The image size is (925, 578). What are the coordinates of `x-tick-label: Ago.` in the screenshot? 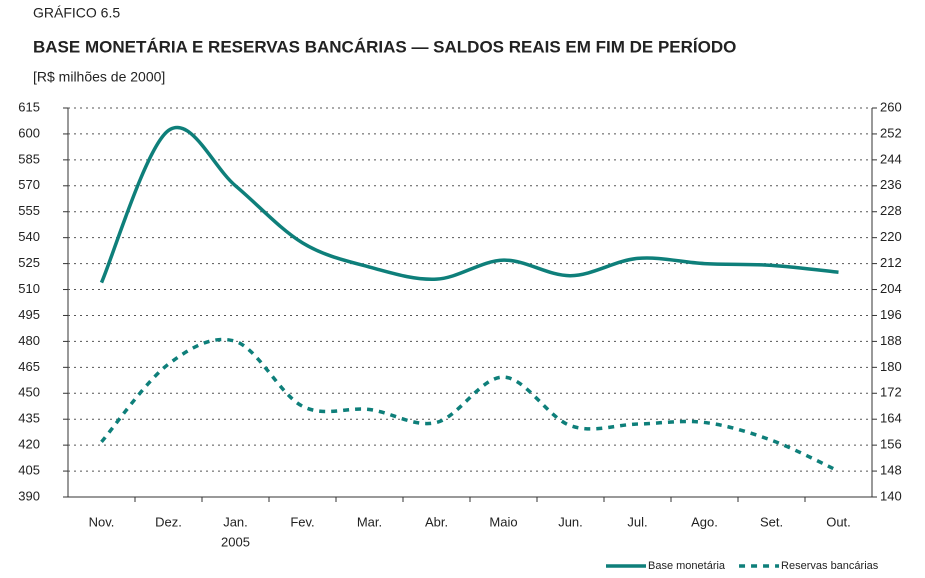 It's located at (704, 521).